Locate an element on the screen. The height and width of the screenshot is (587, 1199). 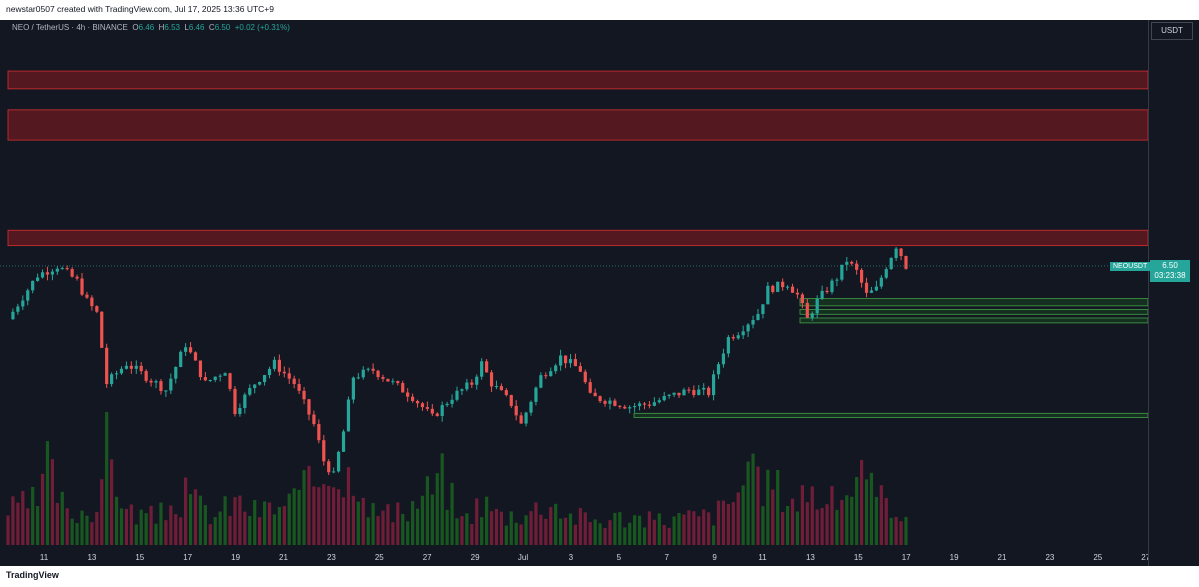
symbol-name: NEO / TetherUS · 4h · BINANCE is located at coordinates (70, 27).